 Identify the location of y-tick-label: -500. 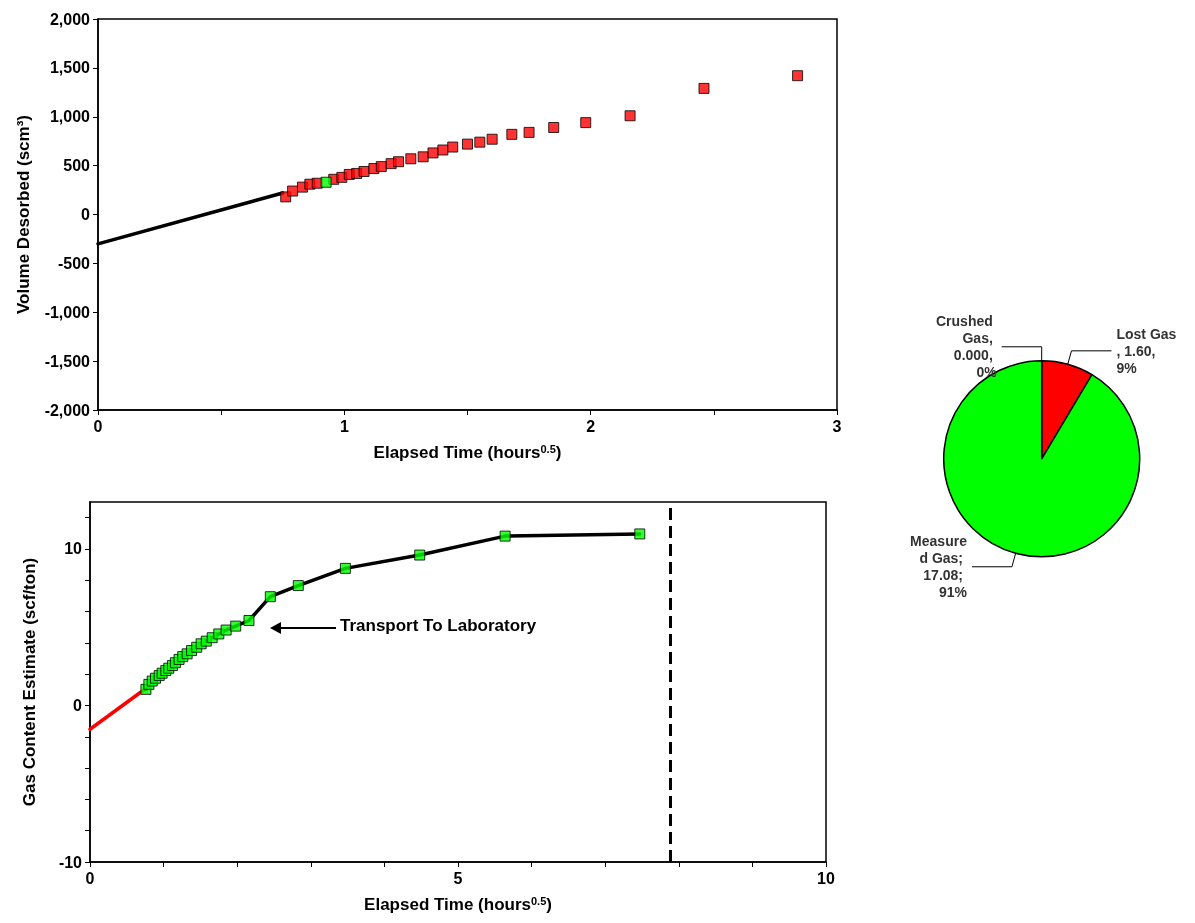
(74, 263).